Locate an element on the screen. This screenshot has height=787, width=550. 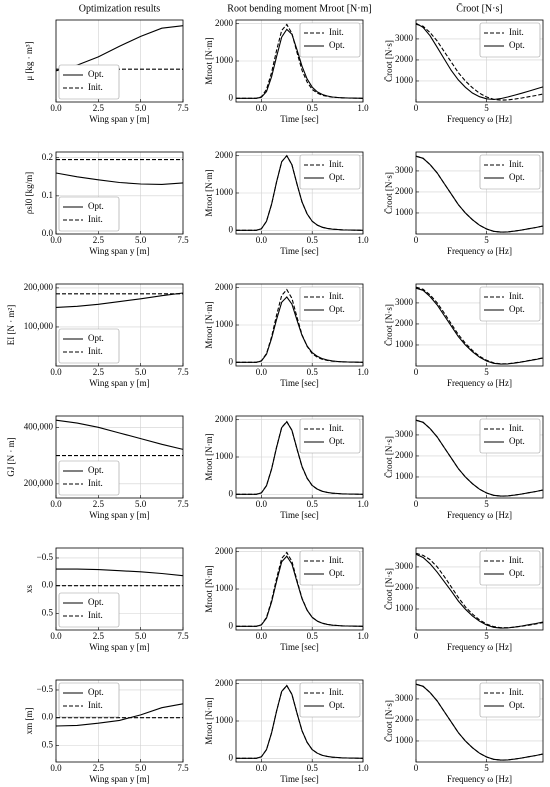
x-tick-label: 5.0 is located at coordinates (141, 504).